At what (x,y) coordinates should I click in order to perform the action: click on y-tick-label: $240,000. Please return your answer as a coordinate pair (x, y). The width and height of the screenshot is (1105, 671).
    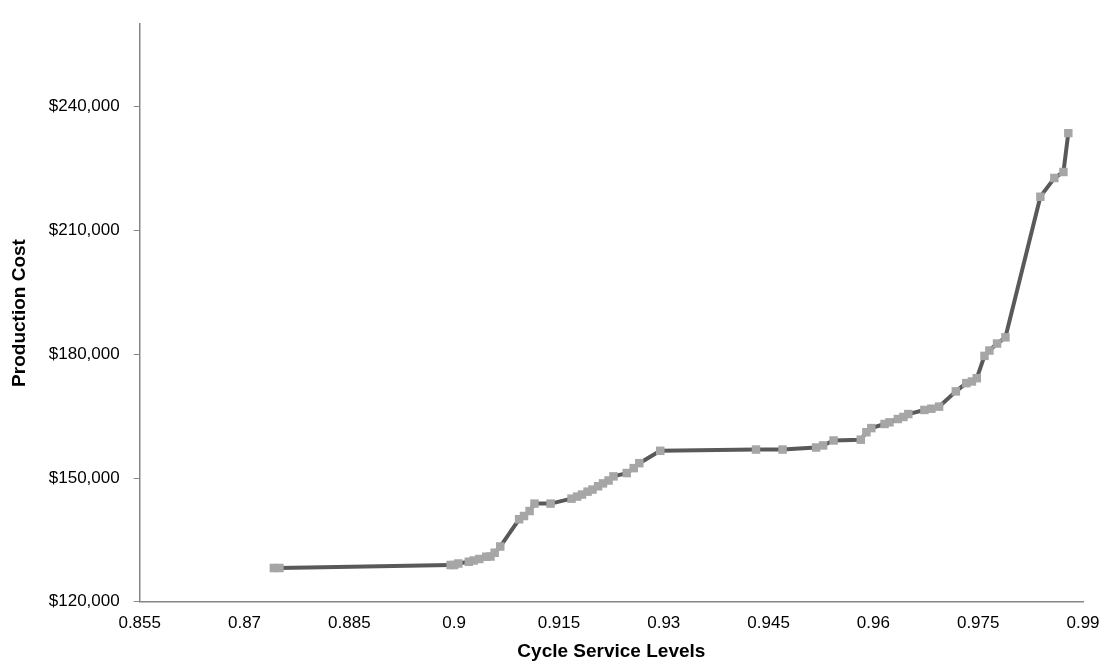
    Looking at the image, I should click on (84, 106).